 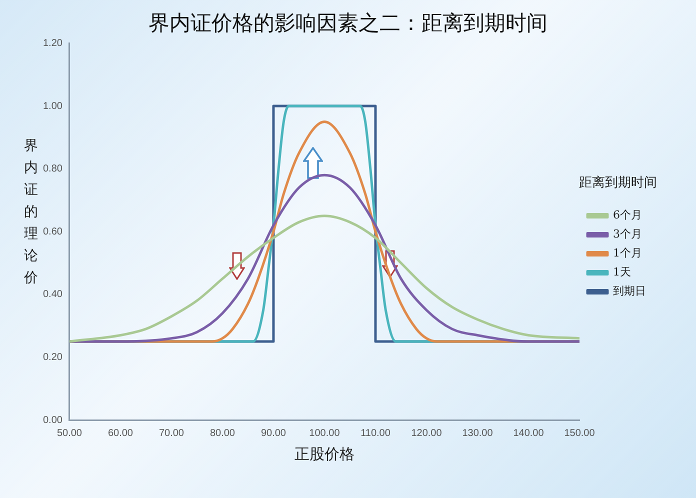 I want to click on y-tick-label: 0.20, so click(x=52, y=357).